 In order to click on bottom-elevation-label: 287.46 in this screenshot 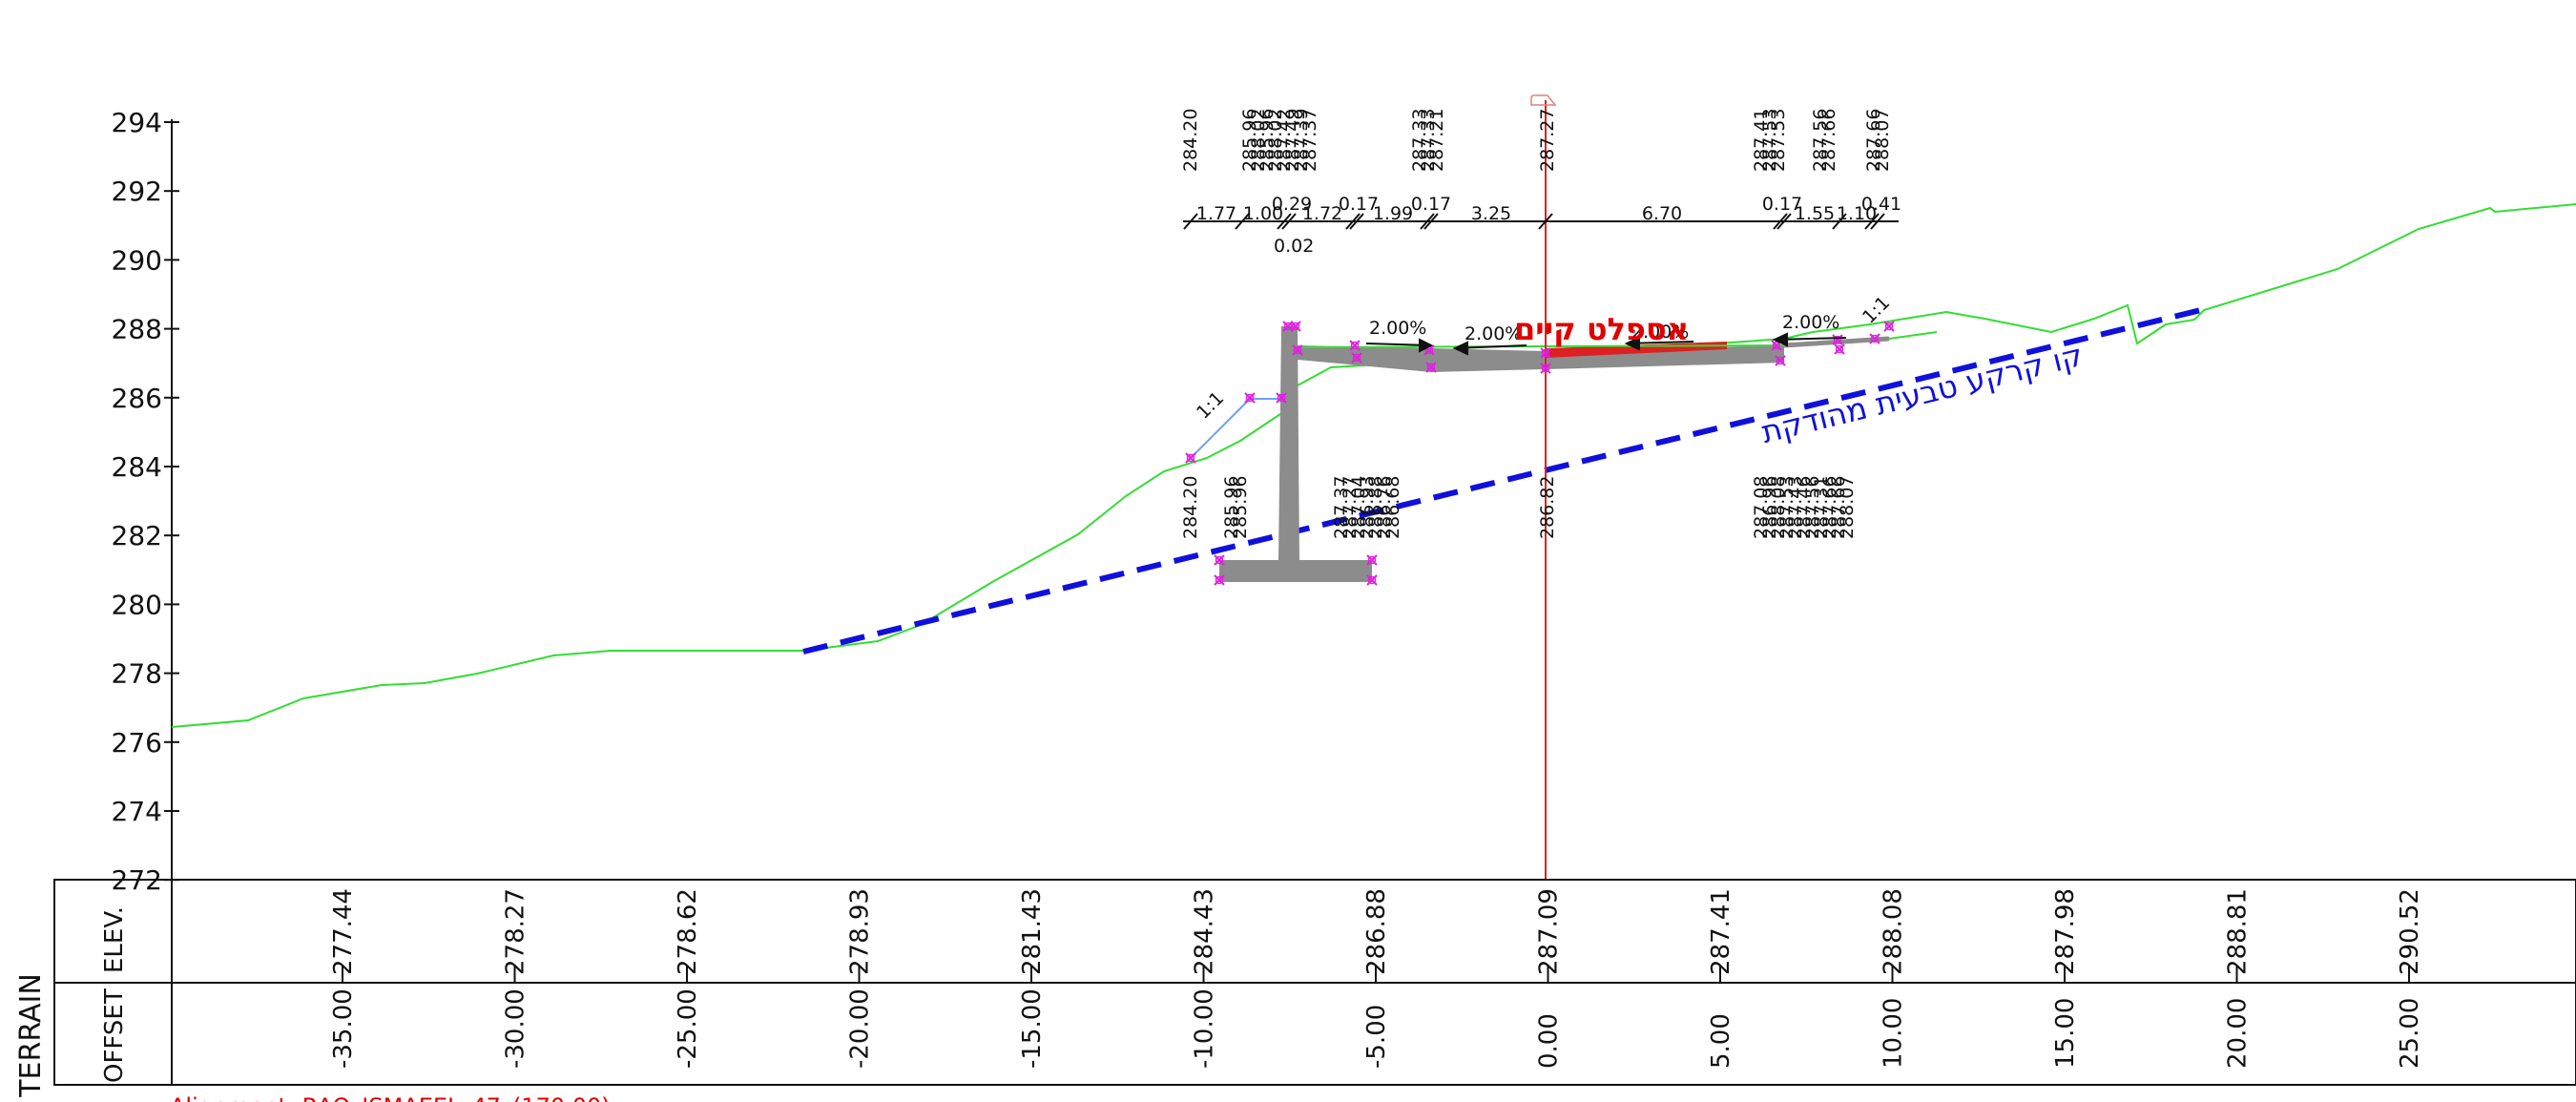, I will do `click(1804, 507)`.